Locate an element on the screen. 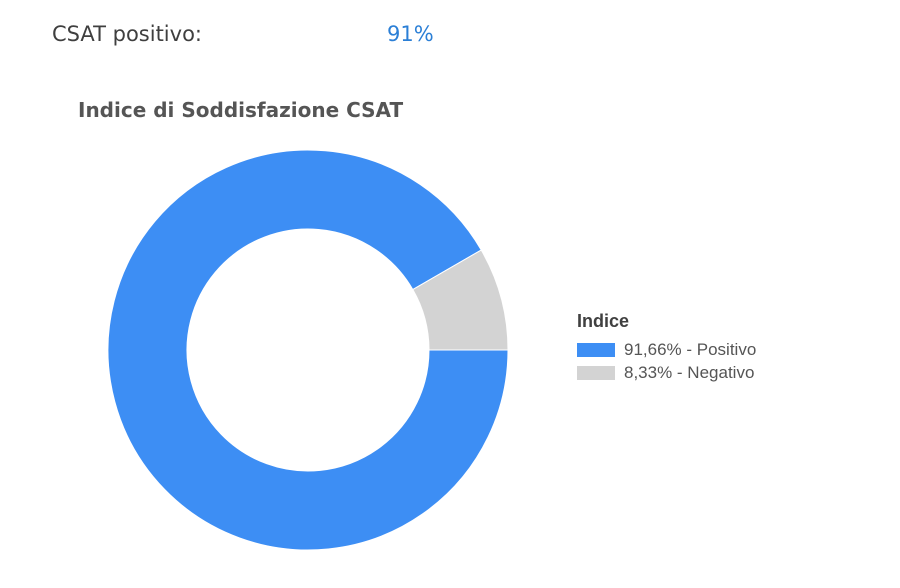 The width and height of the screenshot is (900, 588). legend-item-positivo: 91,66% - Positivo is located at coordinates (666, 349).